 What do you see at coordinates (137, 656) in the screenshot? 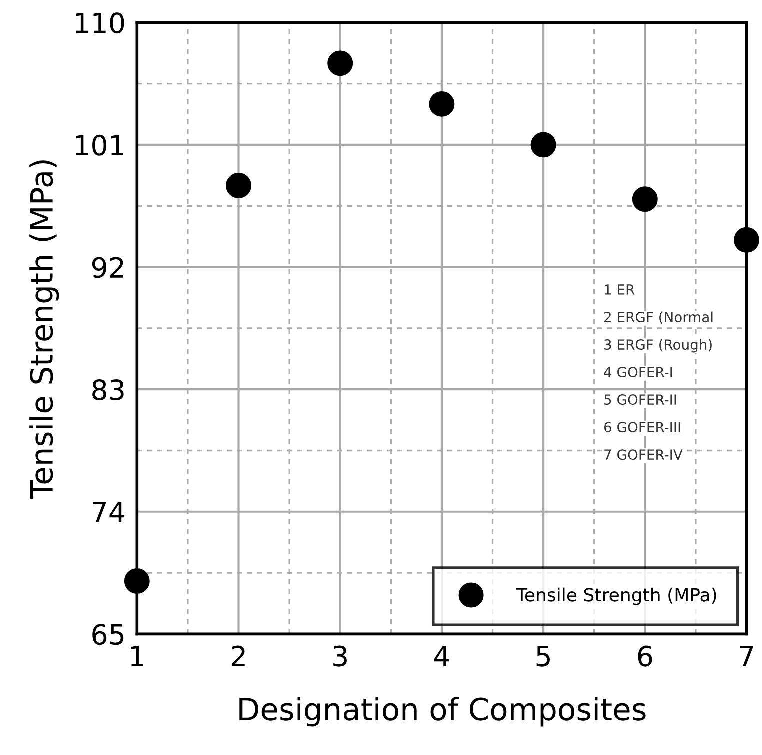
I see `x-tick-label: 1` at bounding box center [137, 656].